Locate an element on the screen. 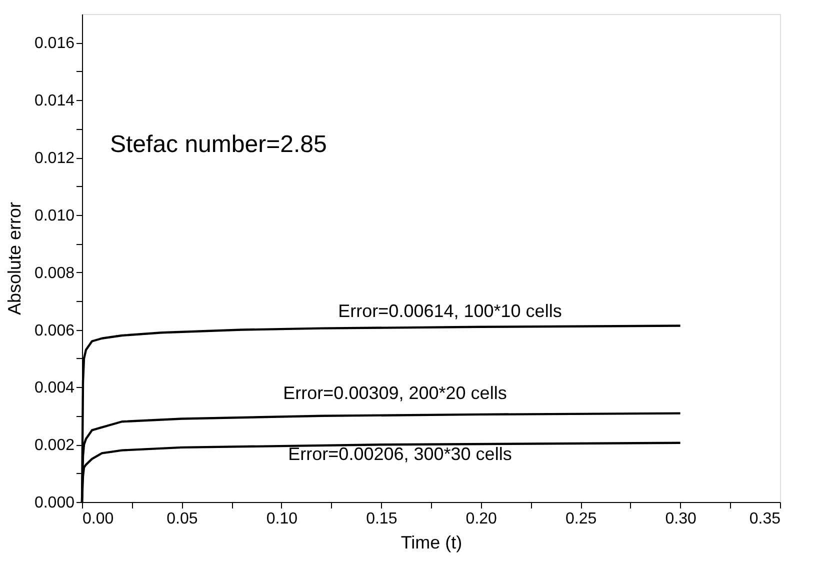 The width and height of the screenshot is (817, 581). annotation: Error=0.00206, 300*30 cells is located at coordinates (400, 454).